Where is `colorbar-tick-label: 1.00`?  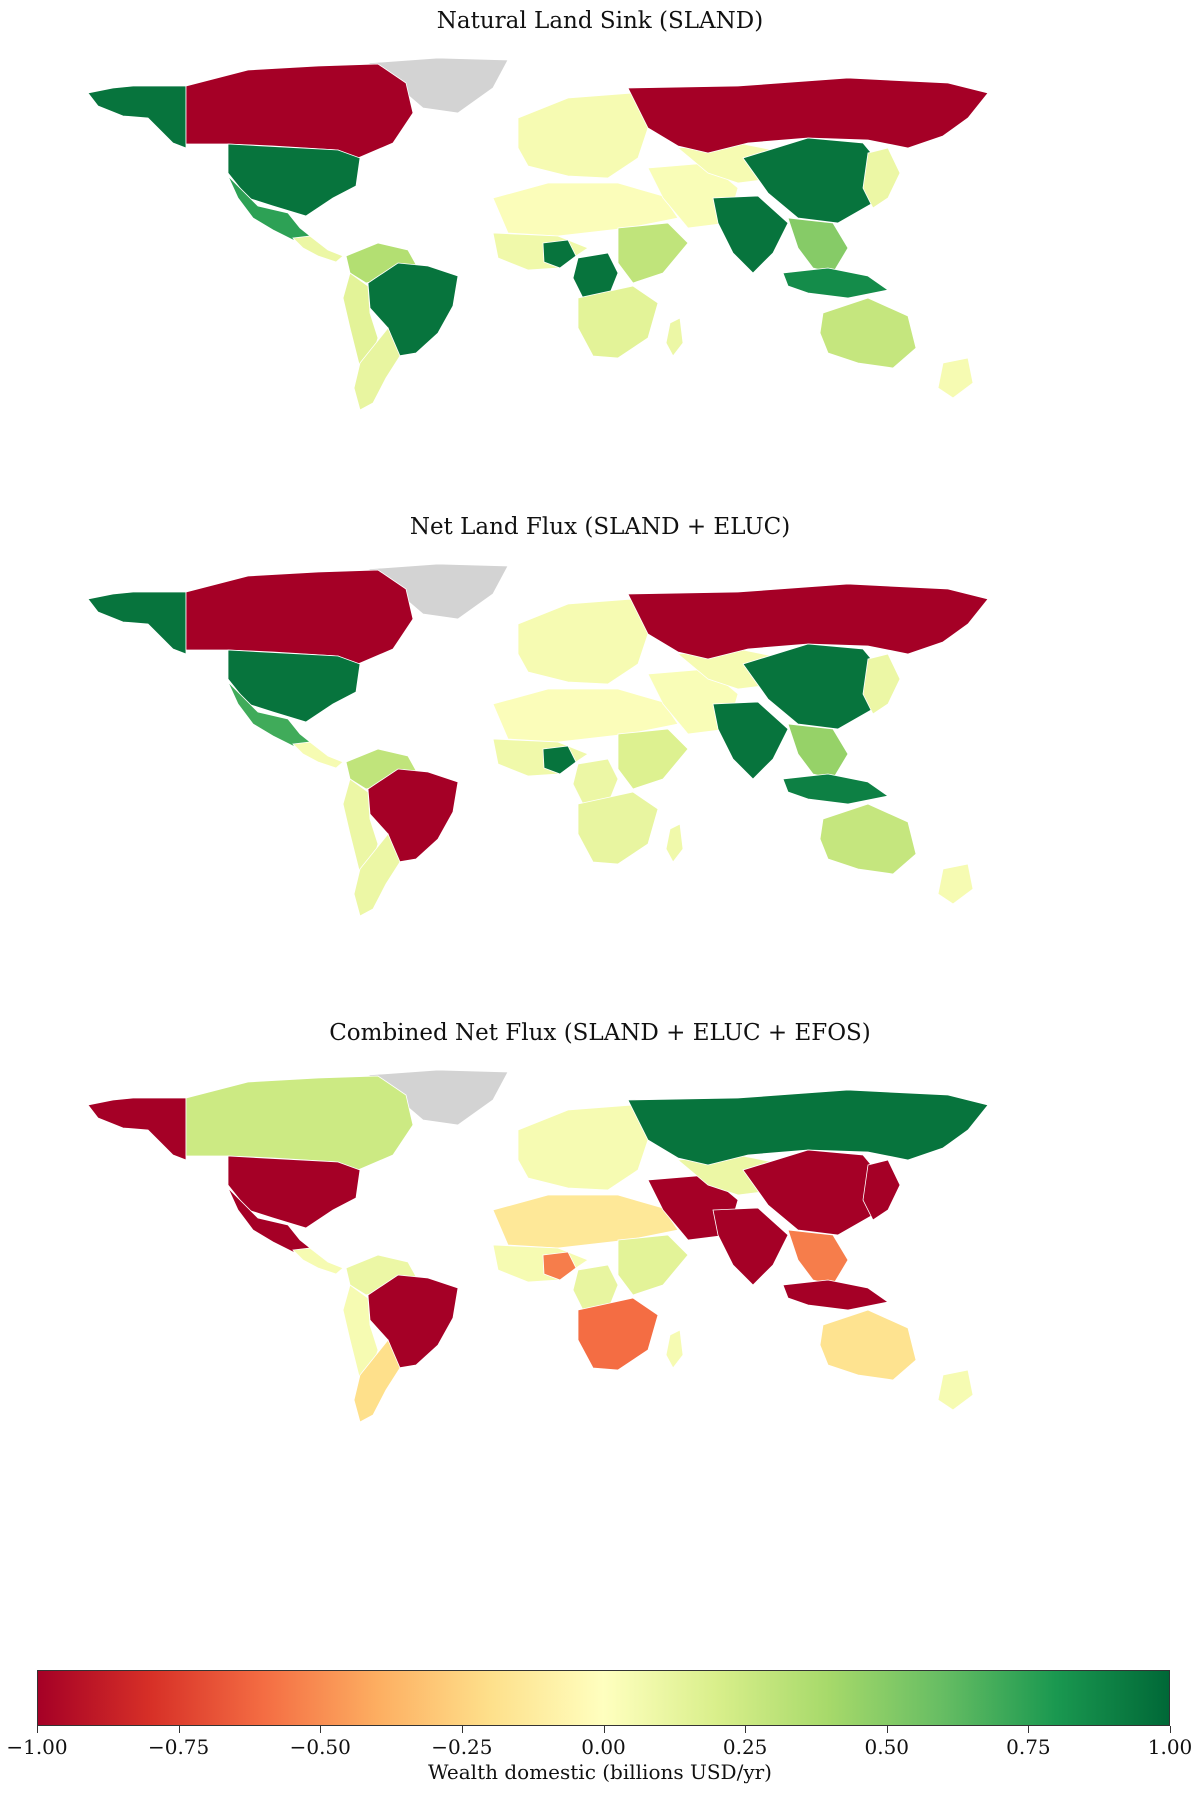
colorbar-tick-label: 1.00 is located at coordinates (1170, 1747).